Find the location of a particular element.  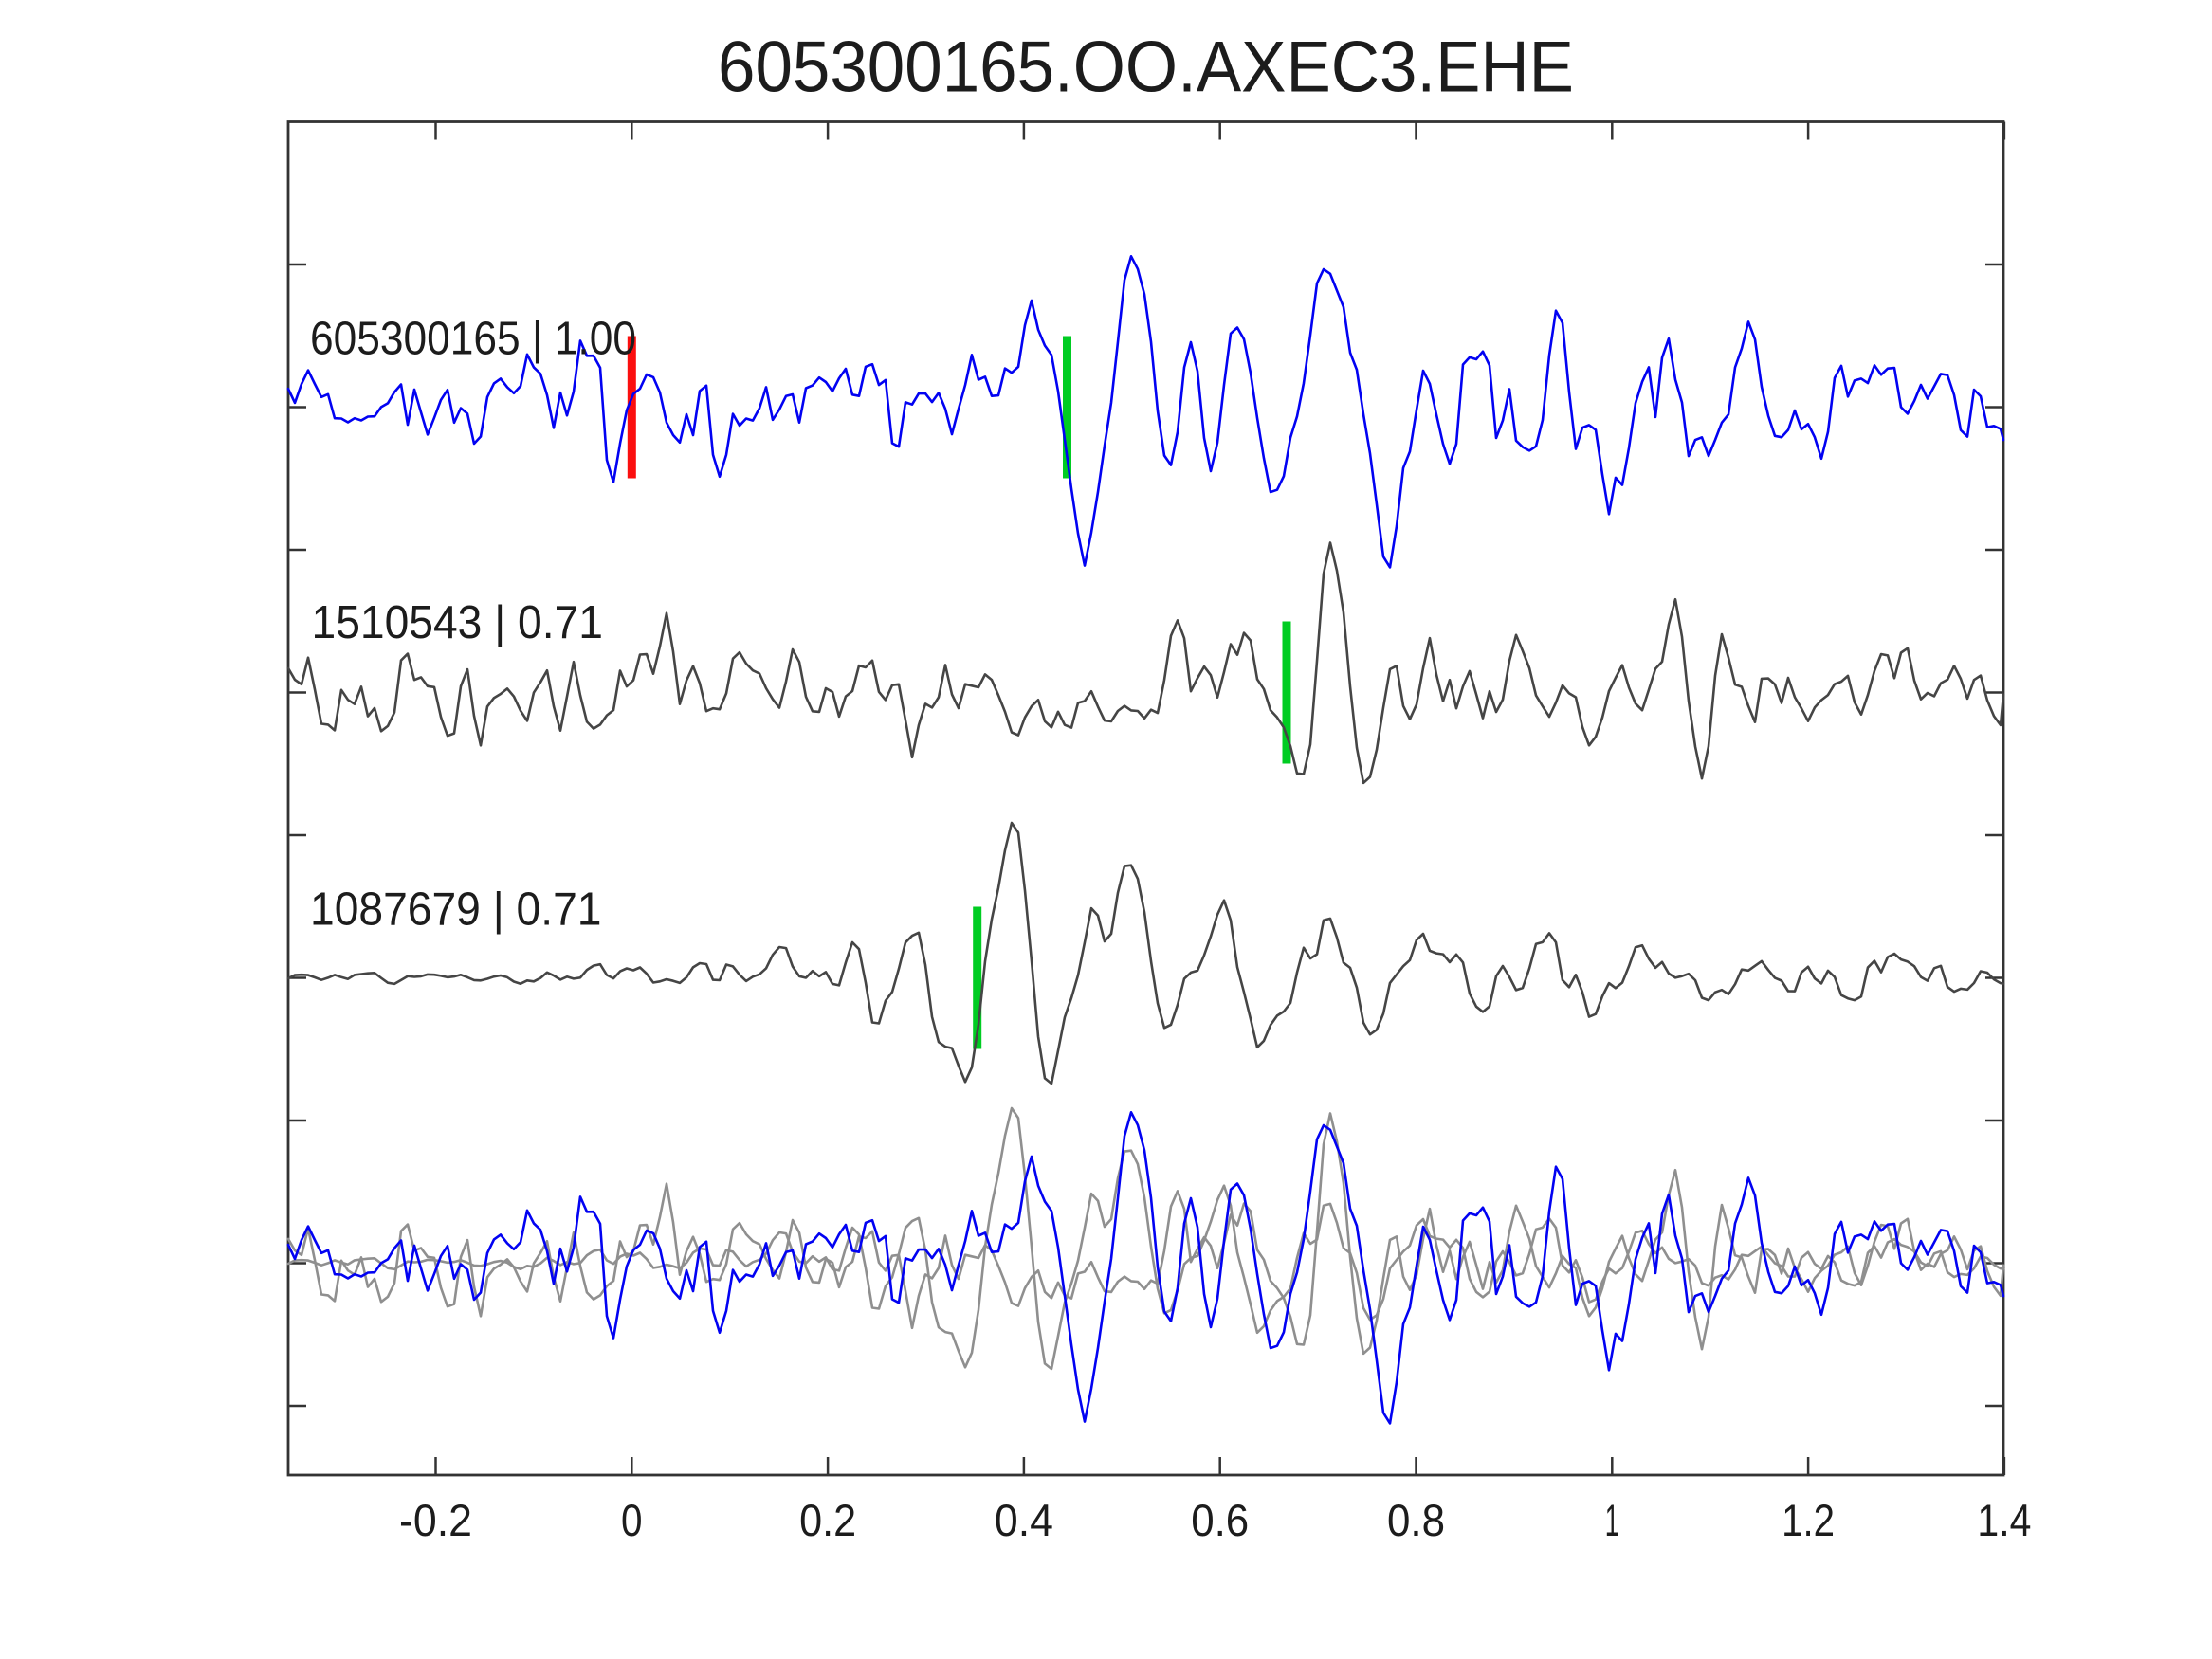

svg-text: 0.4 is located at coordinates (1024, 1521).